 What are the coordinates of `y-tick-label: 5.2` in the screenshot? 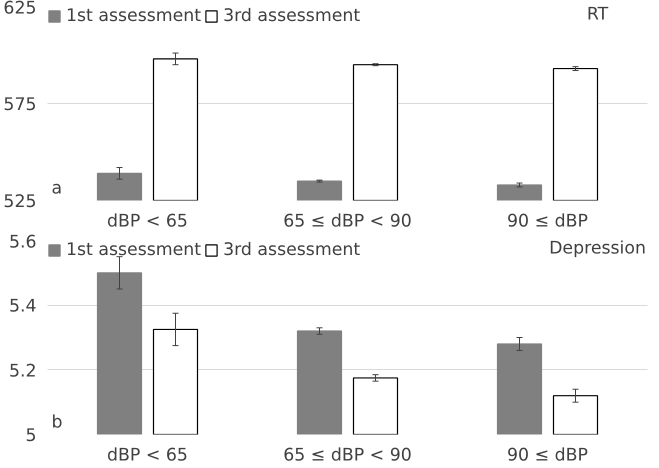 It's located at (22, 371).